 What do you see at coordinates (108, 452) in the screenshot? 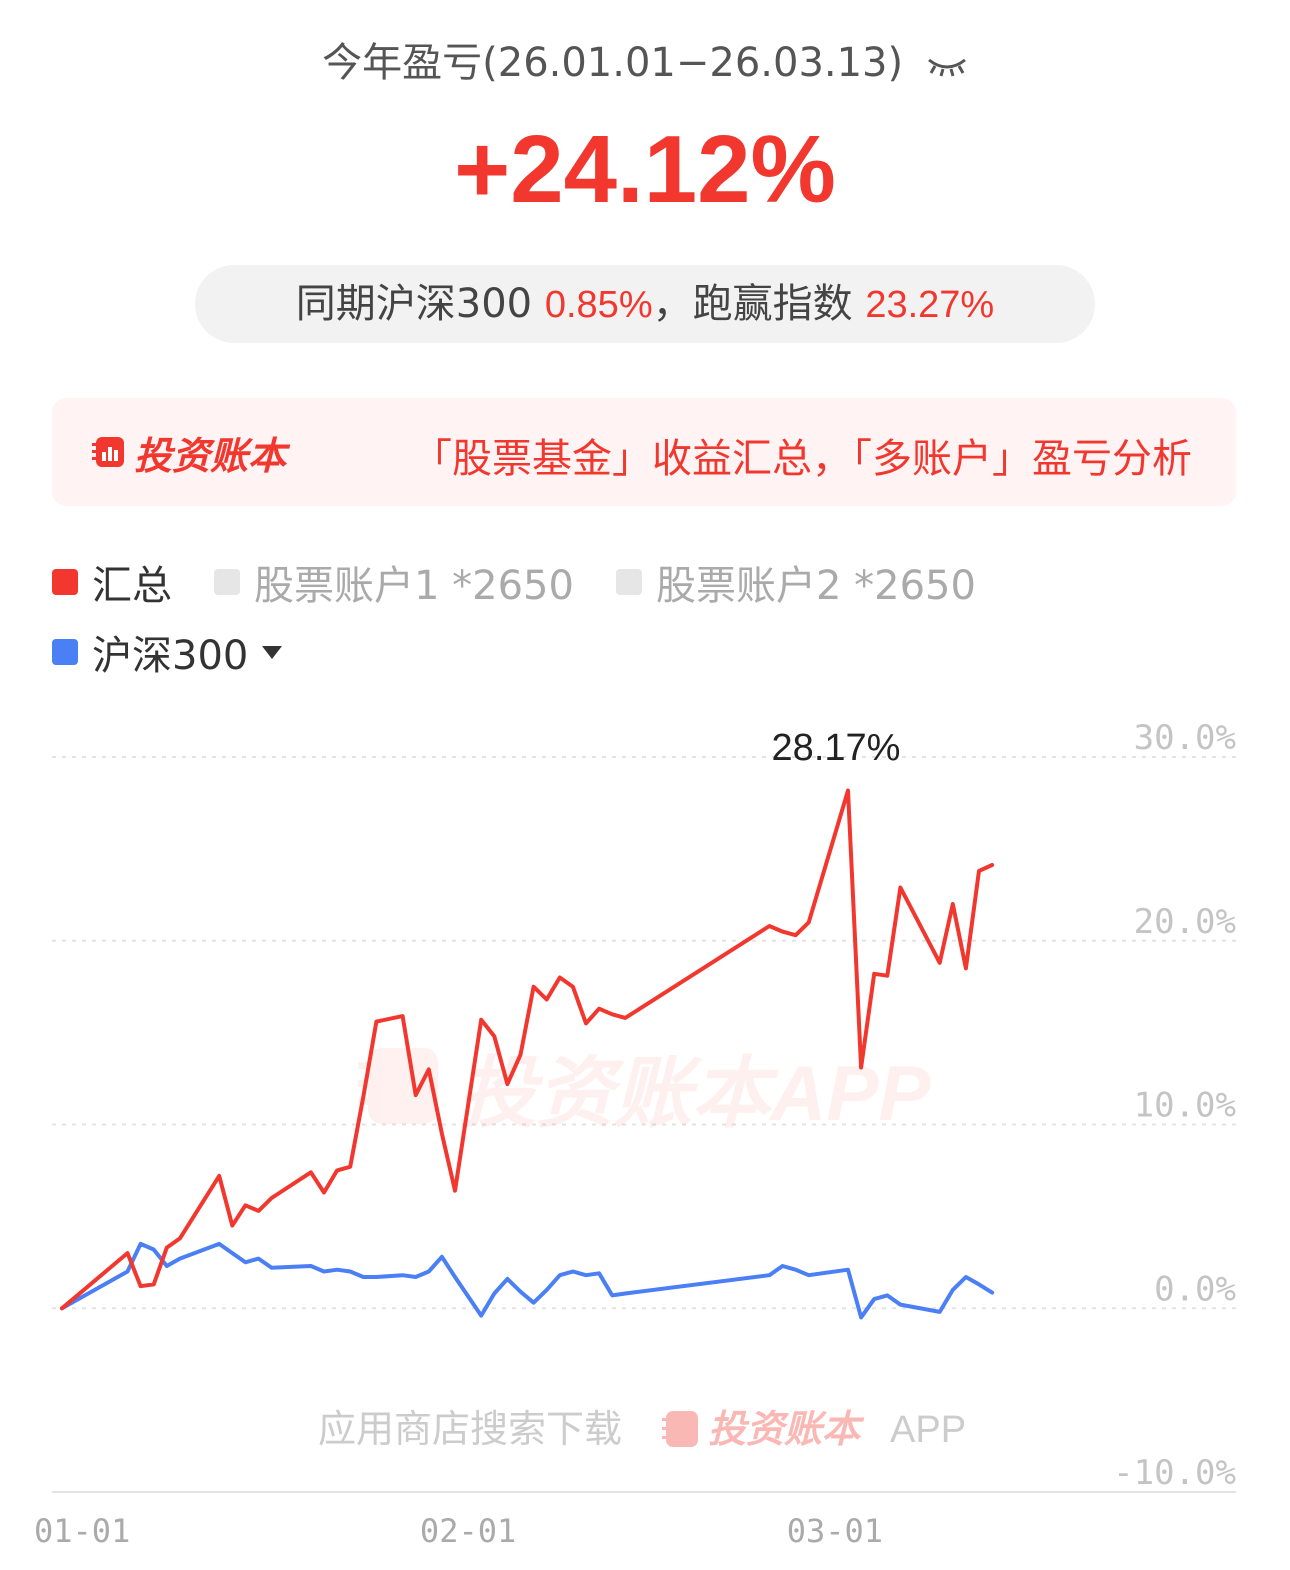
I see `app-logo-icon` at bounding box center [108, 452].